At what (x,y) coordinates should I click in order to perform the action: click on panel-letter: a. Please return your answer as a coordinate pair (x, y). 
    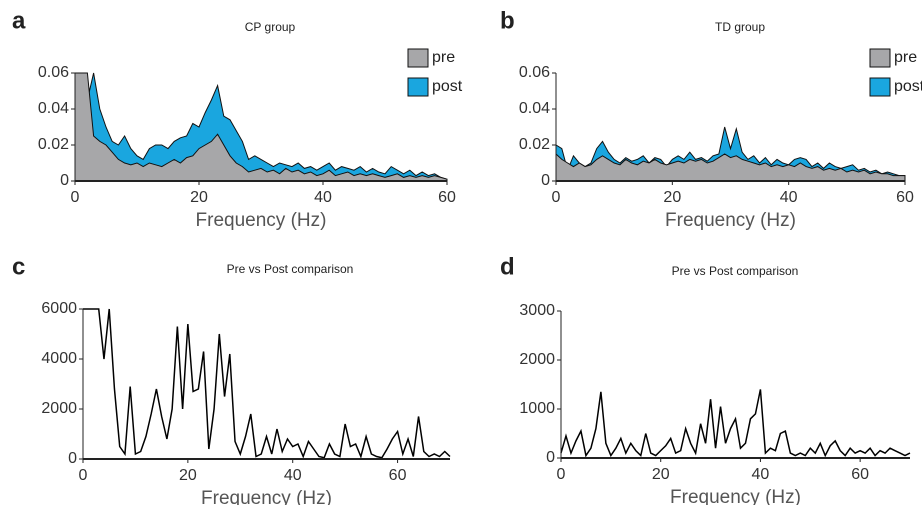
    Looking at the image, I should click on (19, 20).